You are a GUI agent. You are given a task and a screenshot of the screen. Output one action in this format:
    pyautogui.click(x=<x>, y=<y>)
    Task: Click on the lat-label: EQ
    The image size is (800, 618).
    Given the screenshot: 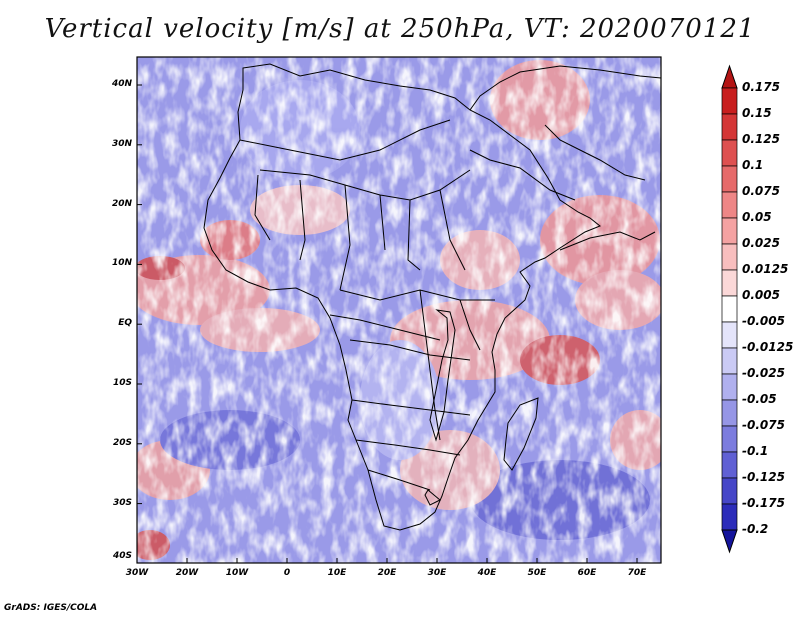 What is the action you would take?
    pyautogui.click(x=125, y=323)
    